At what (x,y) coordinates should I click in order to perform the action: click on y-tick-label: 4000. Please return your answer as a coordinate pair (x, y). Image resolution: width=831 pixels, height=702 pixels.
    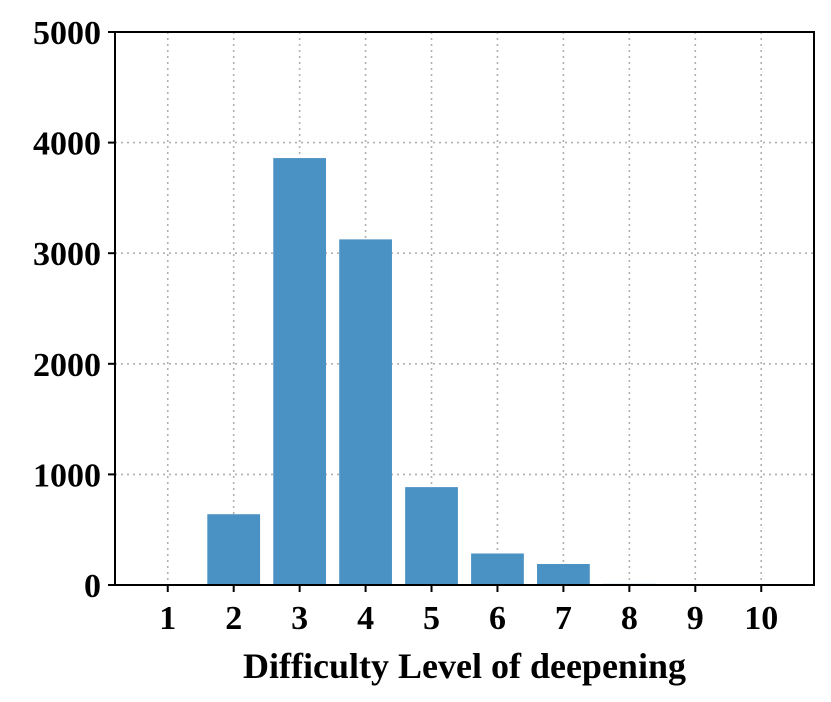
    Looking at the image, I should click on (67, 144).